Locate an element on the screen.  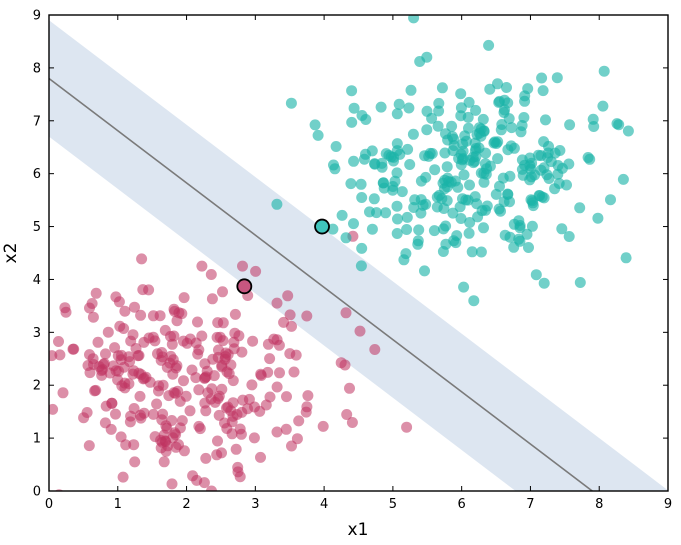
x-axis-label: x1 is located at coordinates (358, 530).